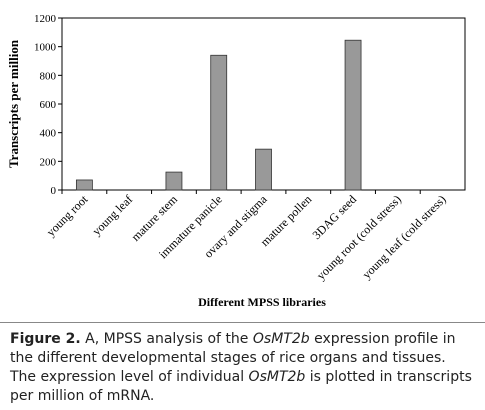 The image size is (485, 410). What do you see at coordinates (166, 339) in the screenshot?
I see `caption-text: A, MPSS analysis of the` at bounding box center [166, 339].